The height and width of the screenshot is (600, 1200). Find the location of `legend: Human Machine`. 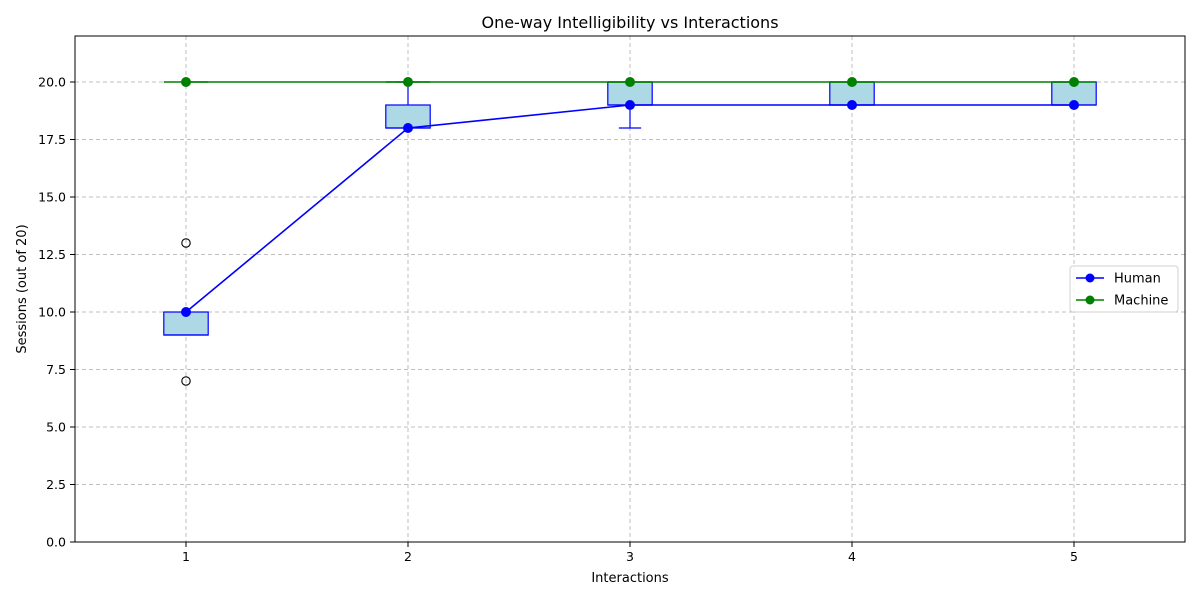

legend: Human Machine is located at coordinates (1124, 289).